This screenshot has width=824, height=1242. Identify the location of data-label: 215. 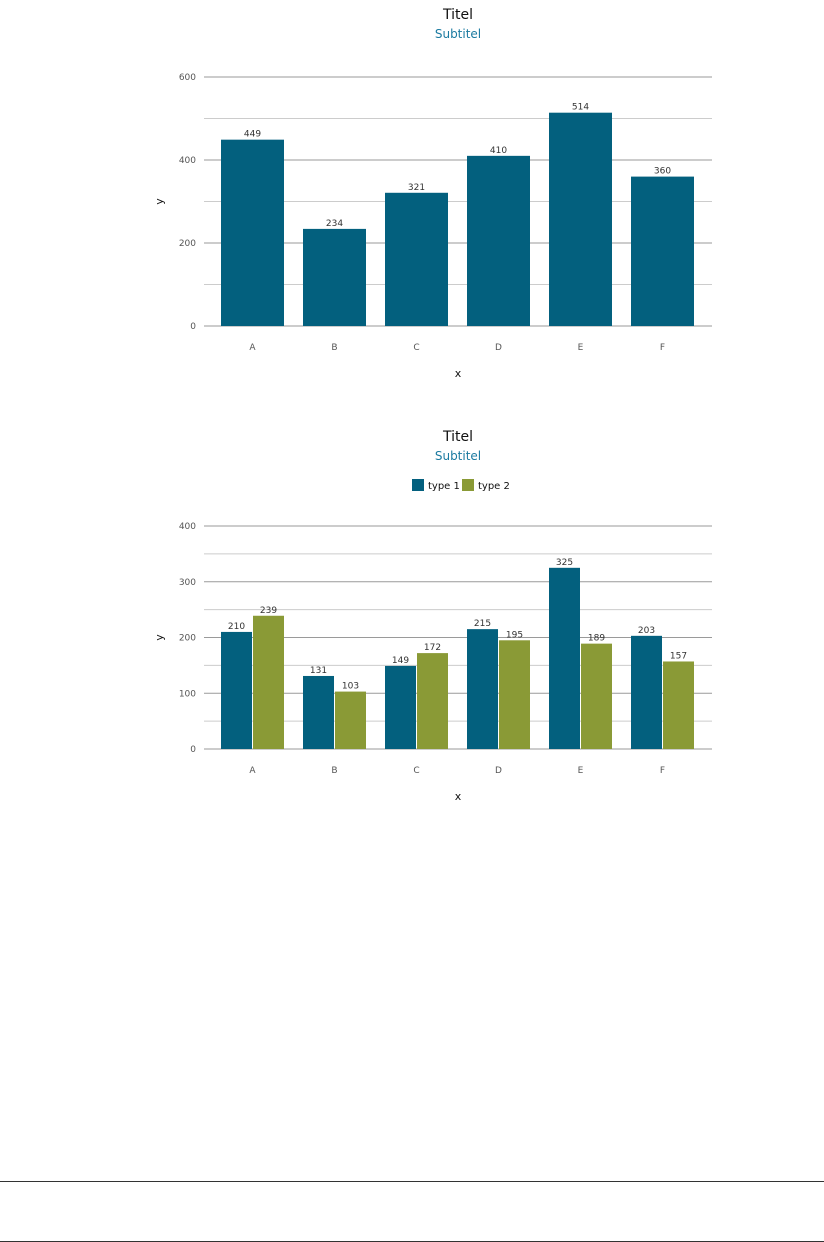
(482, 624).